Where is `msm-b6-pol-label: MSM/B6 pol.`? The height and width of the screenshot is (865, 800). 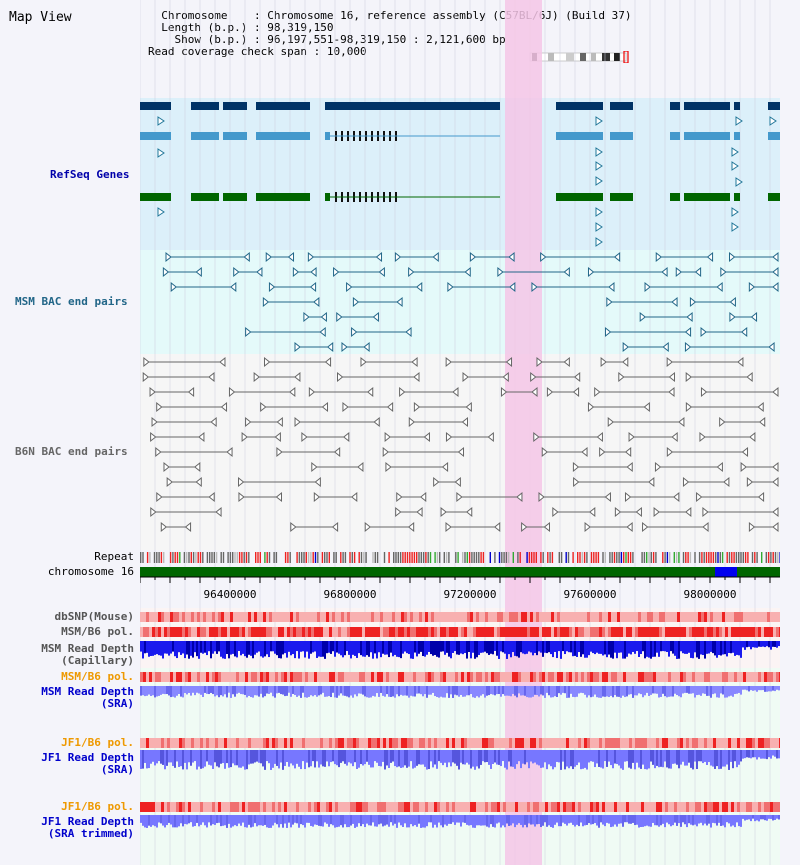 msm-b6-pol-label: MSM/B6 pol. is located at coordinates (97, 631).